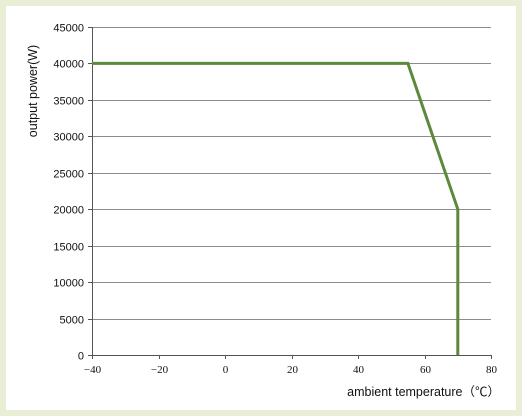 This screenshot has height=416, width=522. What do you see at coordinates (160, 370) in the screenshot?
I see `x-tick-label: −20` at bounding box center [160, 370].